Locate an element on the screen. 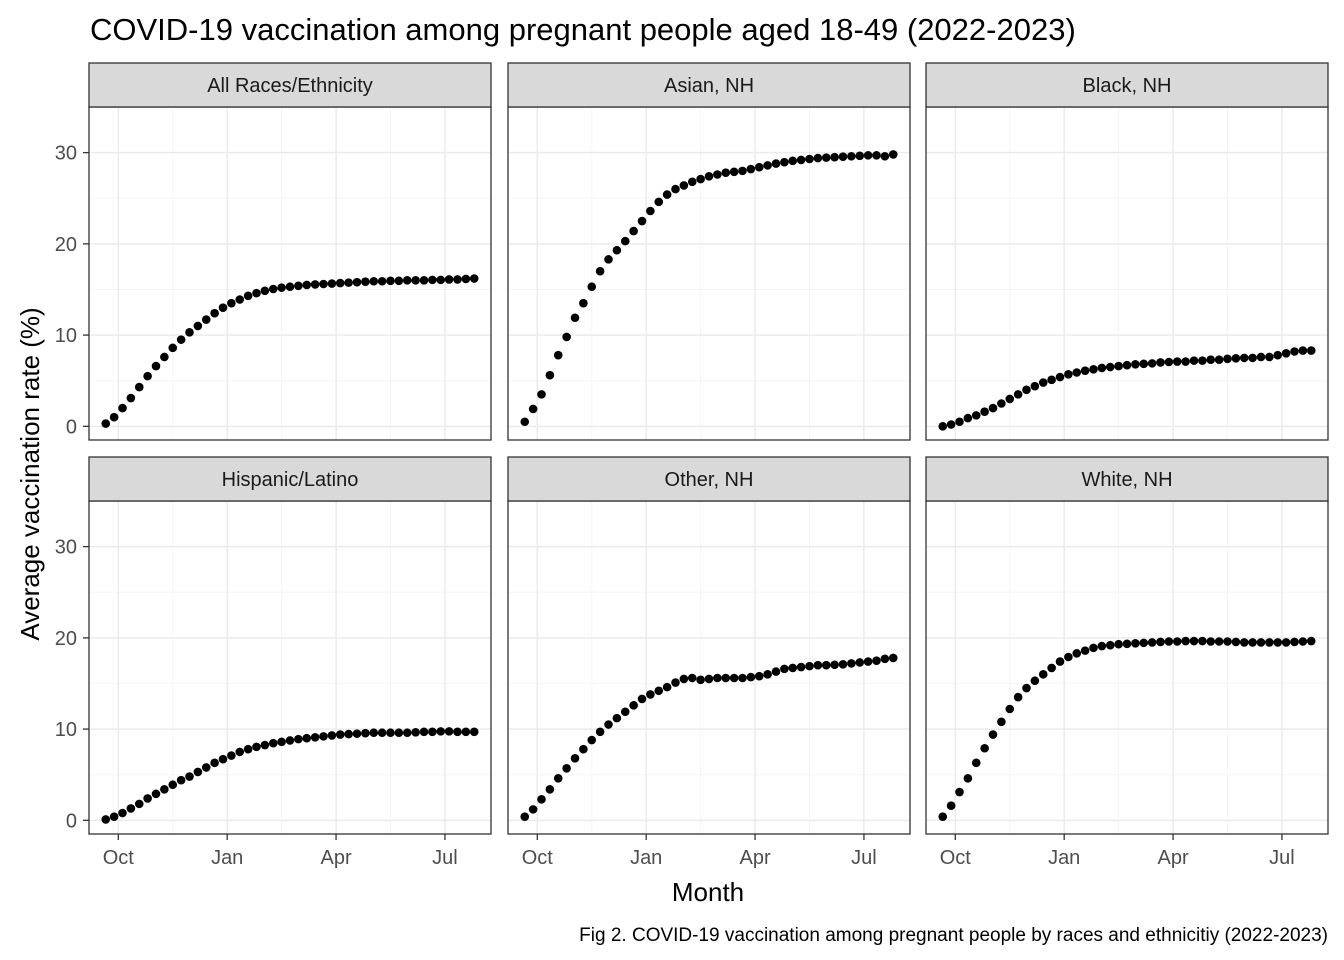  x-tick-label: Jan is located at coordinates (227, 858).